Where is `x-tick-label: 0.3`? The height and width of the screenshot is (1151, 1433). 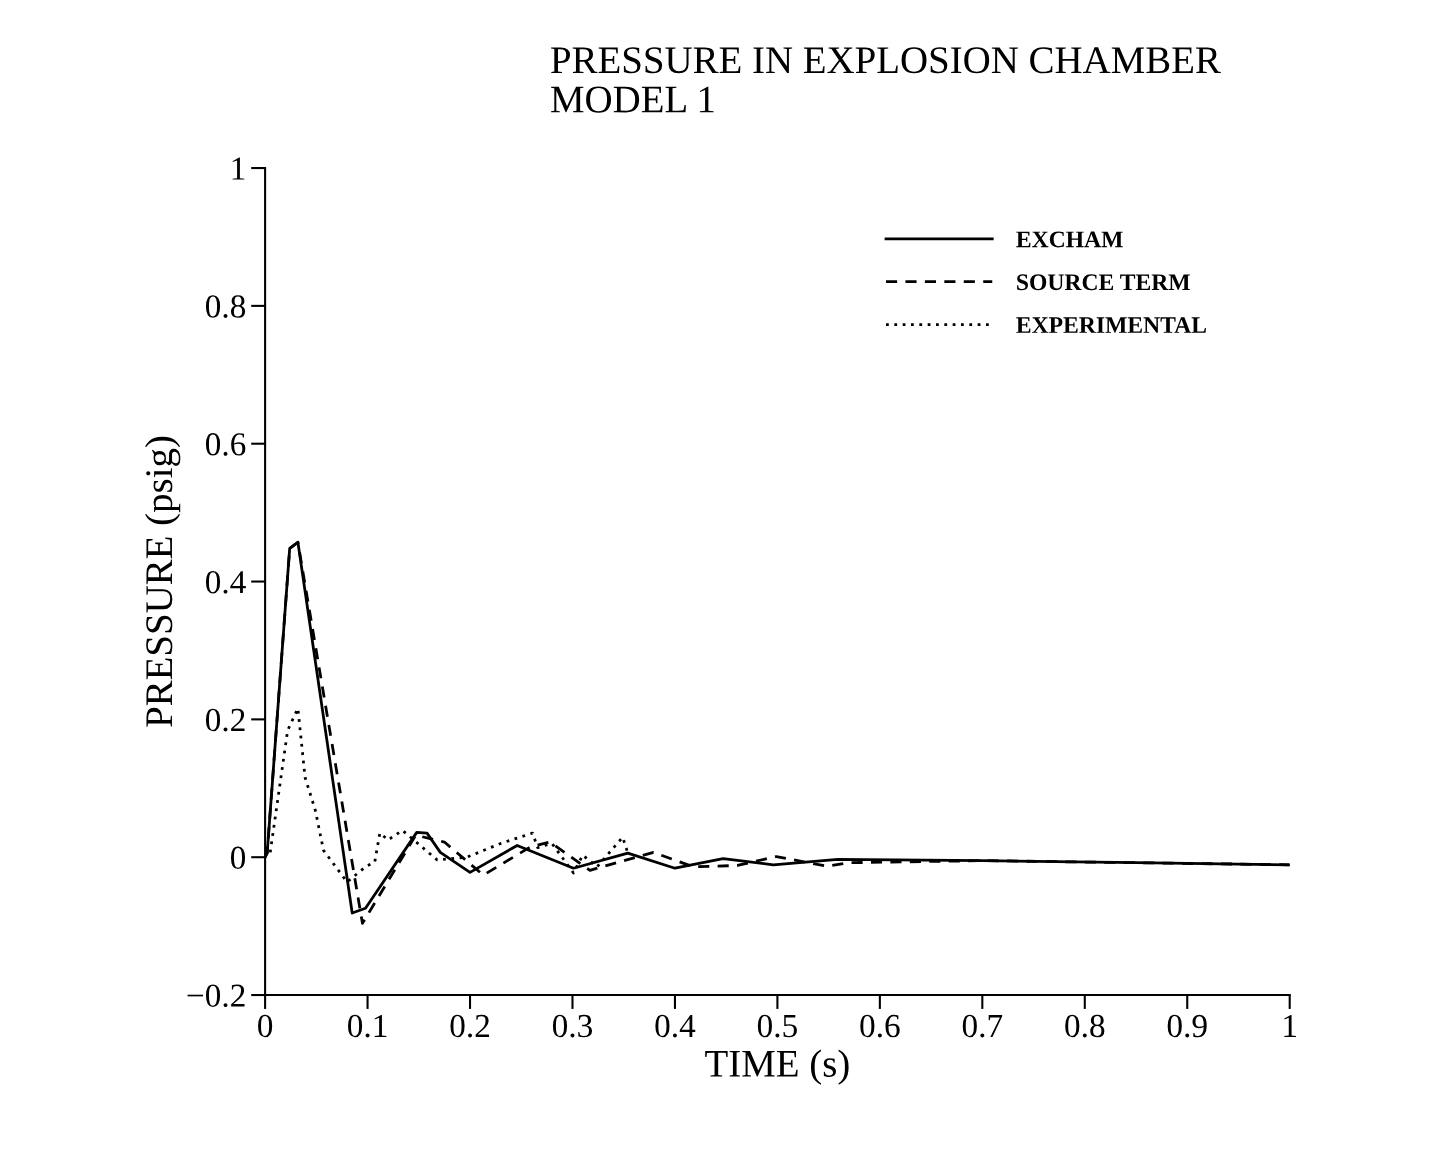 x-tick-label: 0.3 is located at coordinates (572, 1026).